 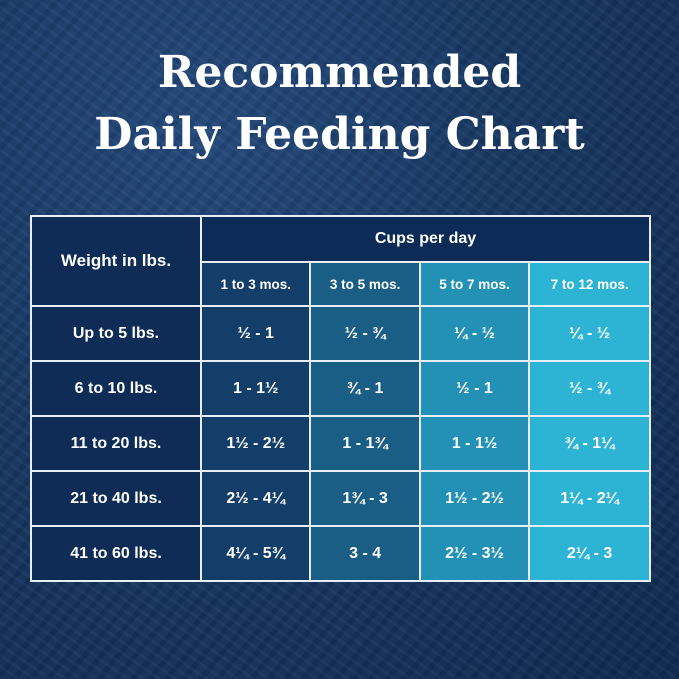 I want to click on cups-value-cell: 3 - 4, so click(x=365, y=553).